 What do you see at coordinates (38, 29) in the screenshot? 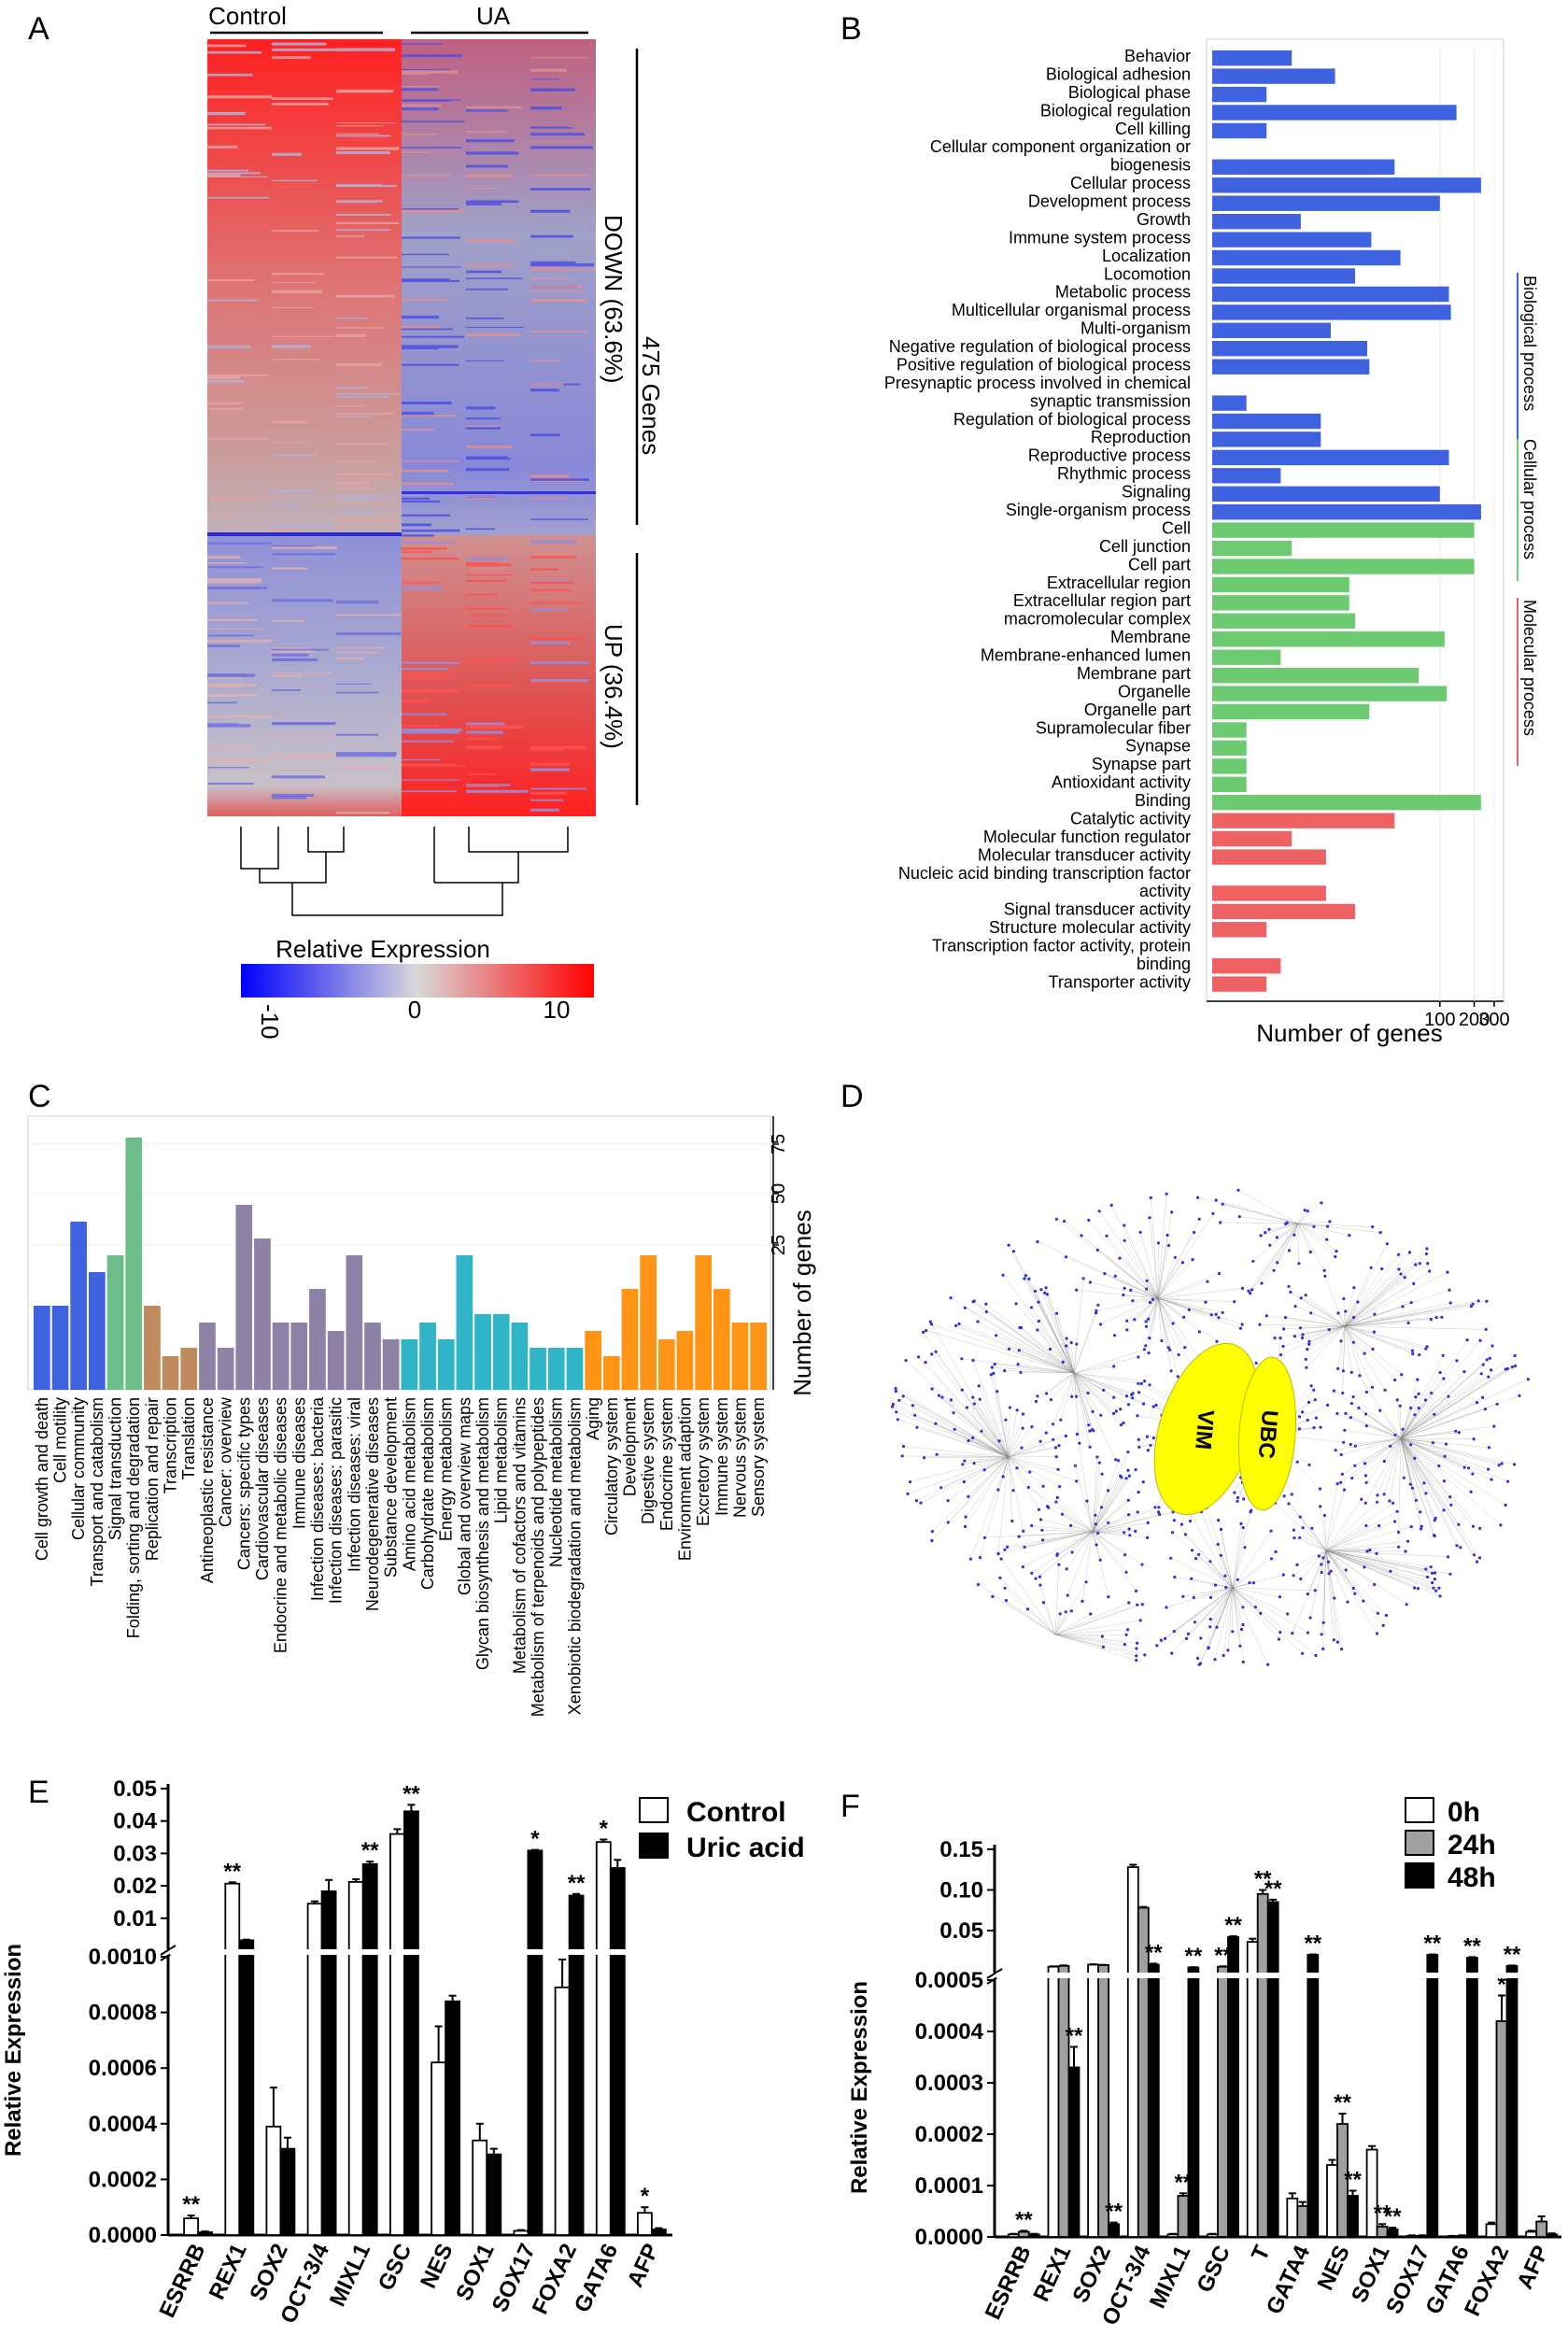
I see `panel-label-a: A` at bounding box center [38, 29].